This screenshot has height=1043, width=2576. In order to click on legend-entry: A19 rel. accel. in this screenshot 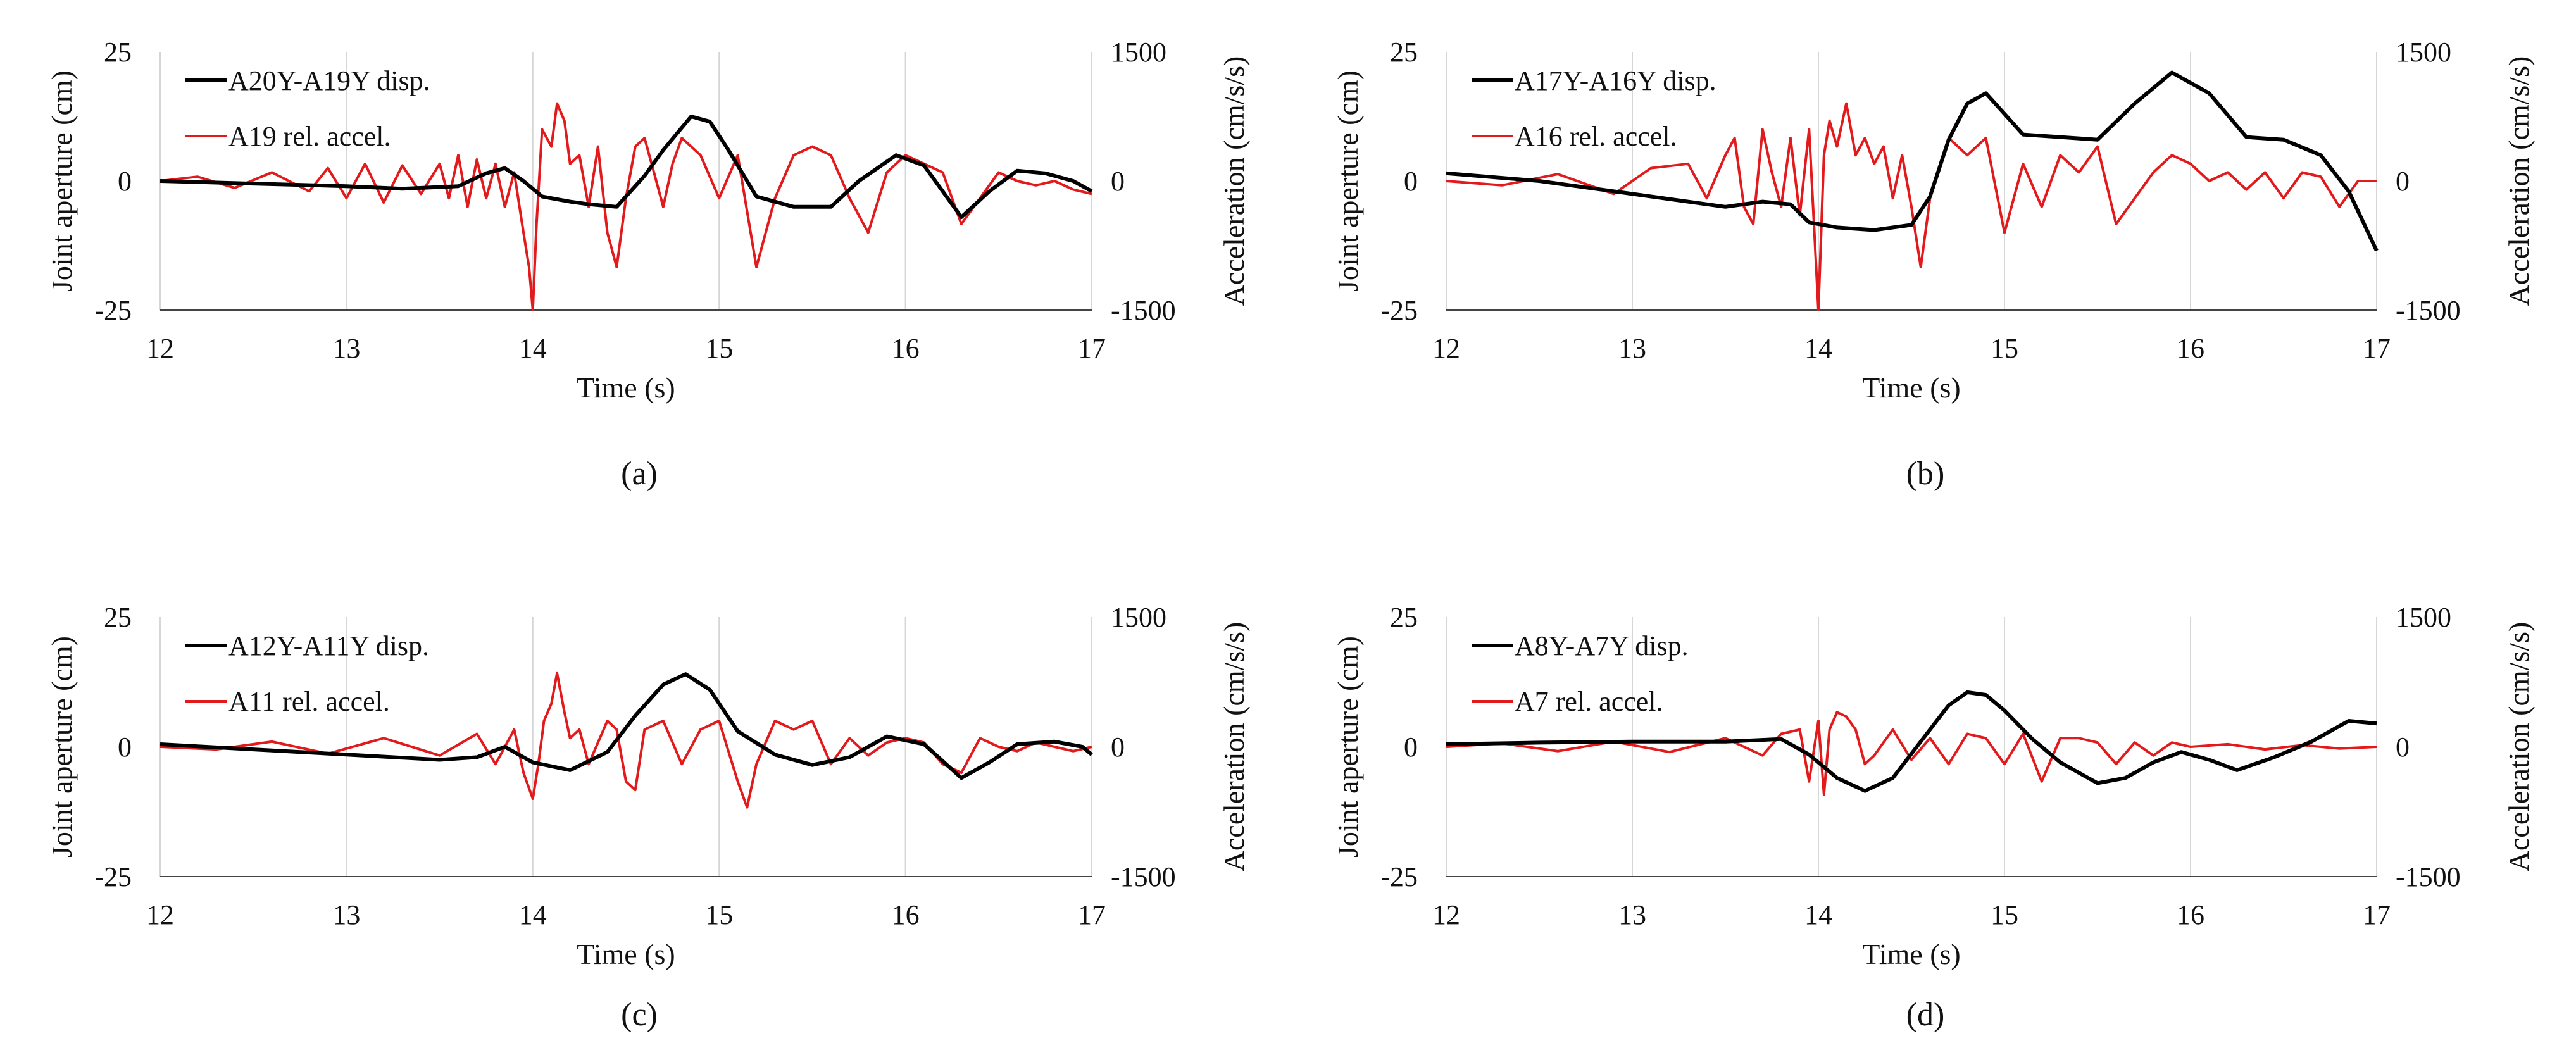, I will do `click(309, 136)`.